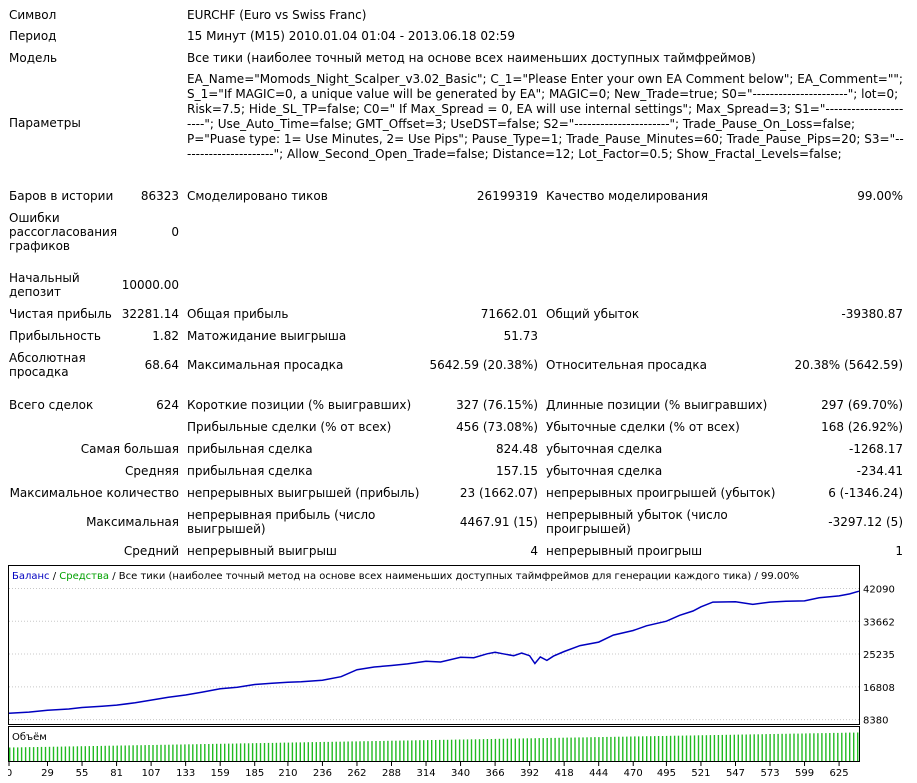  What do you see at coordinates (150, 285) in the screenshot?
I see `deposit-value: 10000.00` at bounding box center [150, 285].